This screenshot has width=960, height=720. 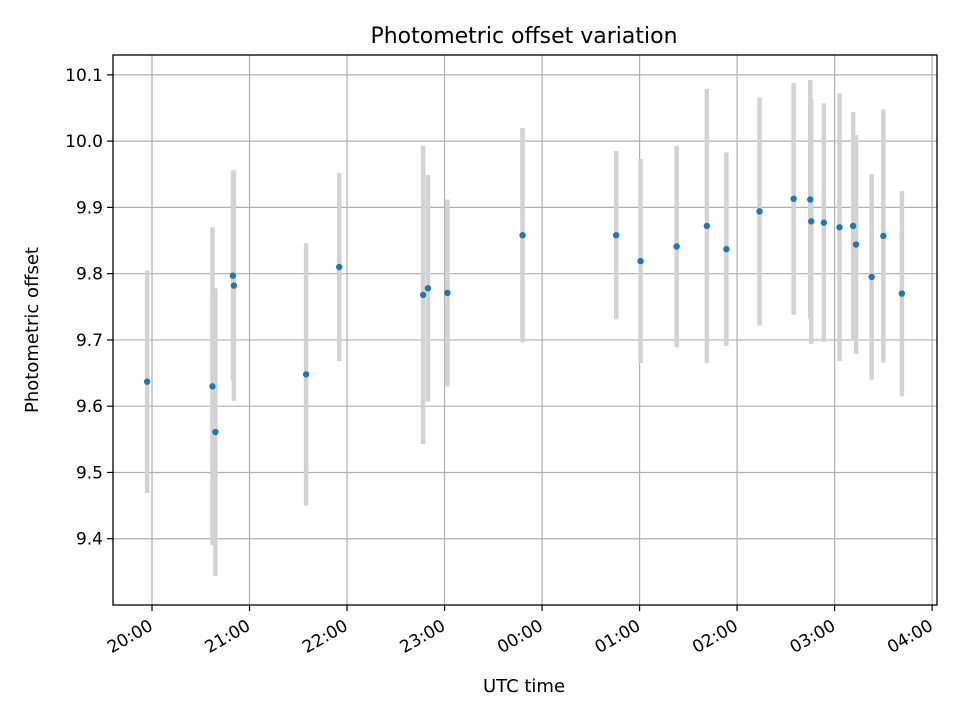 What do you see at coordinates (89, 473) in the screenshot?
I see `y-tick-label: 9.5` at bounding box center [89, 473].